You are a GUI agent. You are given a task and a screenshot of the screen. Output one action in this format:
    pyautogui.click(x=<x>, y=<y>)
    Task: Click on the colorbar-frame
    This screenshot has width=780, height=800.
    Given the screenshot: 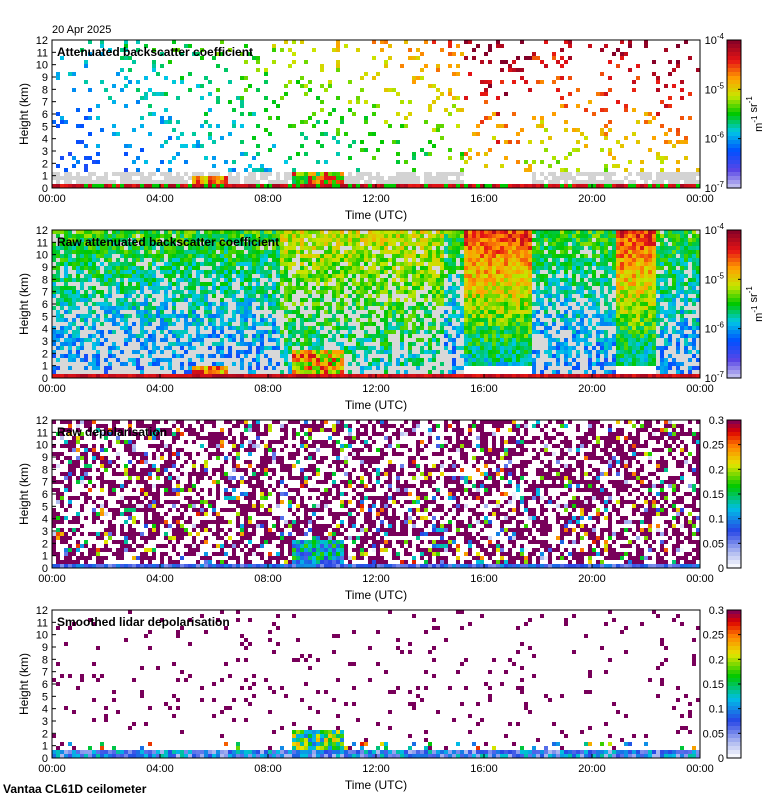 What is the action you would take?
    pyautogui.click(x=734, y=304)
    